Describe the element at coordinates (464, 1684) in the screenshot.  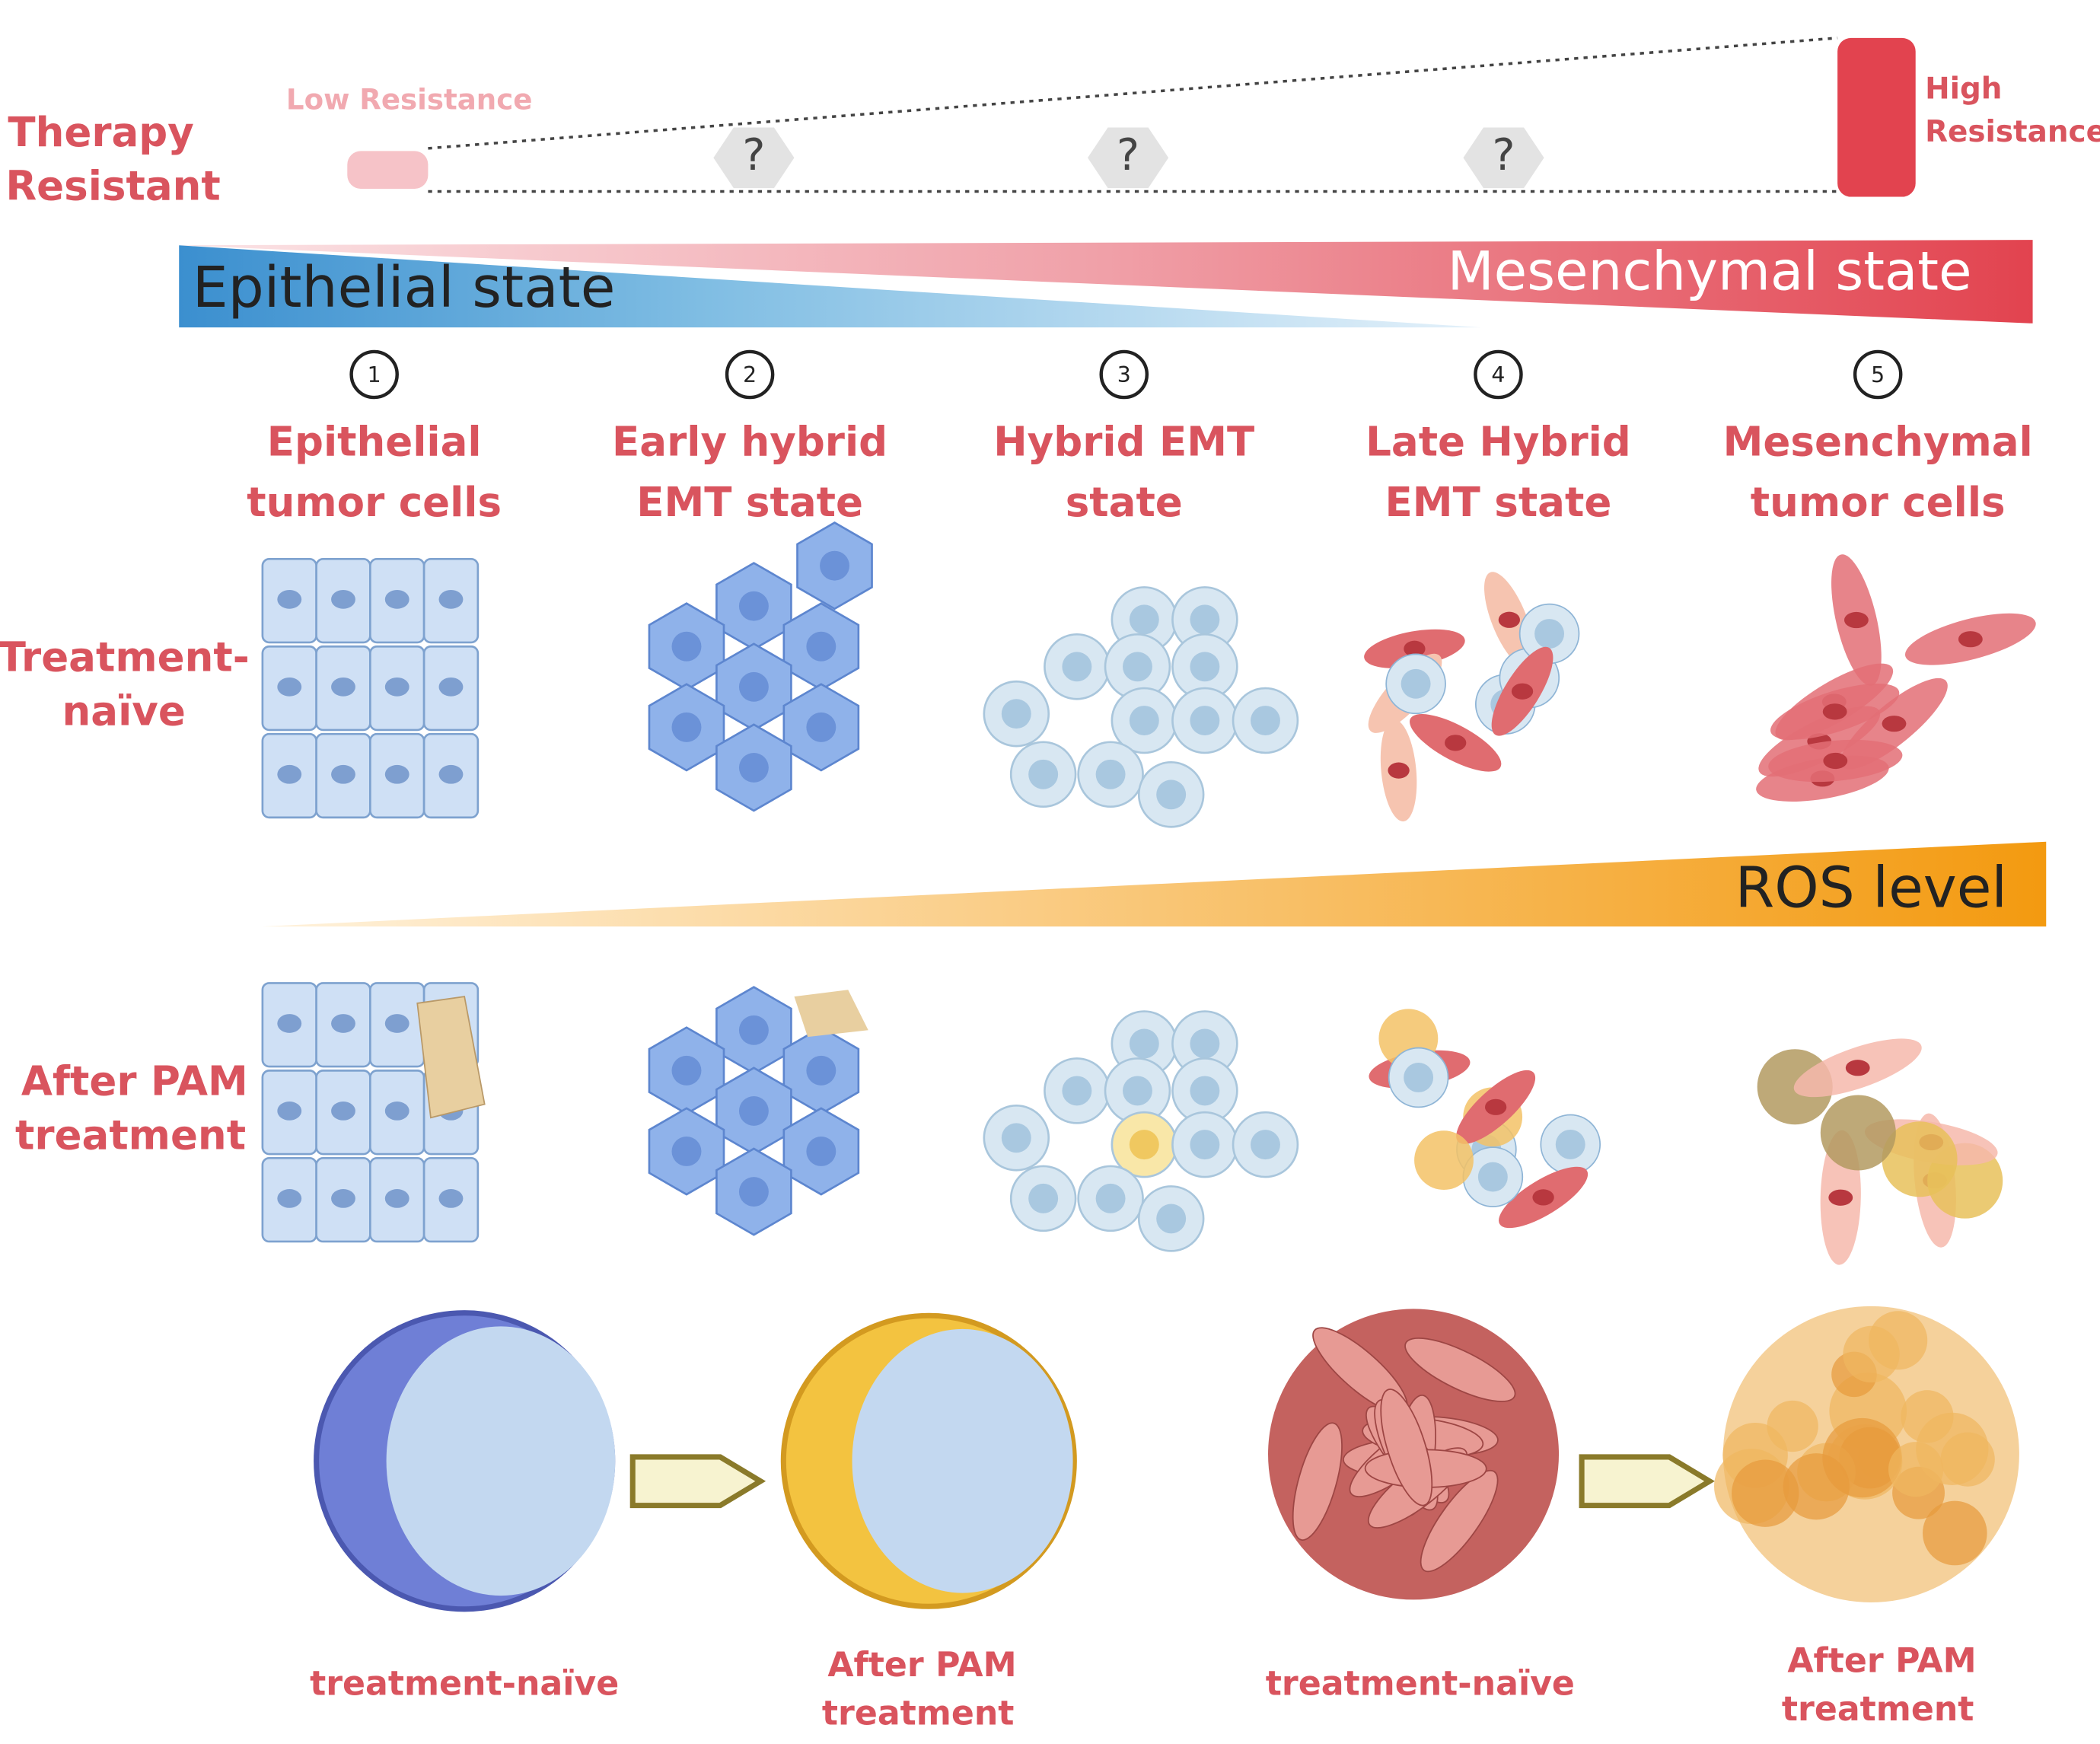
I see `caption: treatment-naïve` at that location.